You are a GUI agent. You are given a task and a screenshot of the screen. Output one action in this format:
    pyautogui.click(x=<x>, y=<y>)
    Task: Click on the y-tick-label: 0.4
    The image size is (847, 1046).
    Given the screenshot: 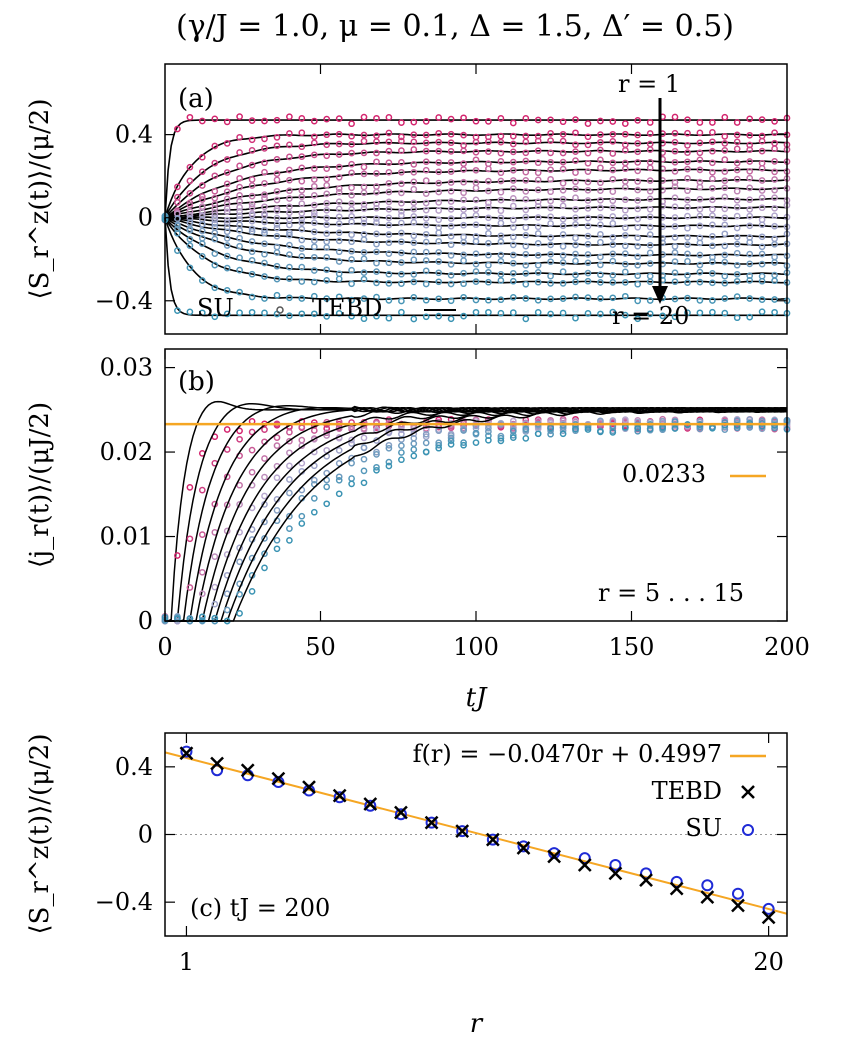 What is the action you would take?
    pyautogui.click(x=134, y=767)
    